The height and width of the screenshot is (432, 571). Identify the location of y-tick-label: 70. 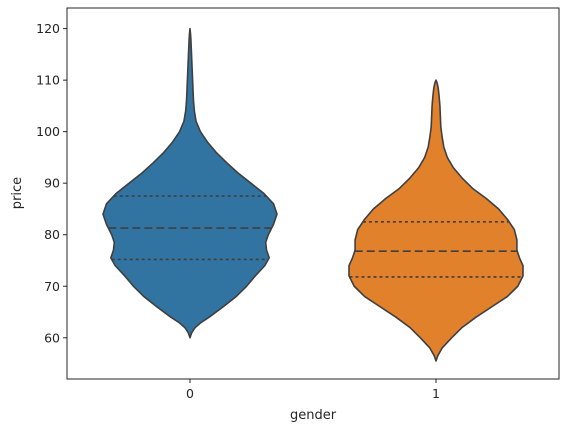
(52, 286).